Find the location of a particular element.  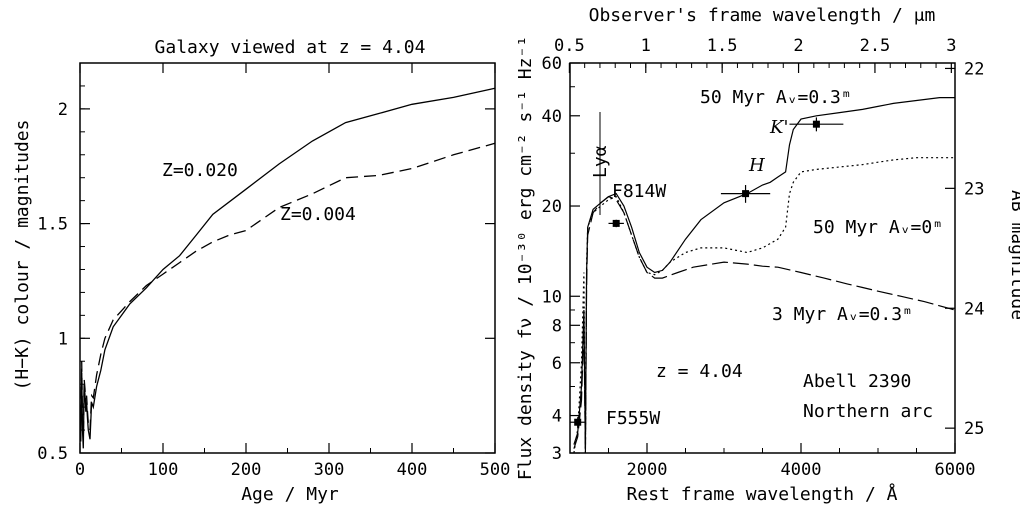

label-h: H is located at coordinates (756, 165).